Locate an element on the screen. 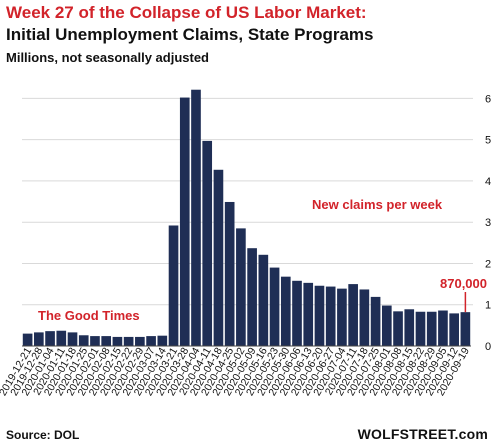  brand-label: WOLFSTREET.com is located at coordinates (422, 434).